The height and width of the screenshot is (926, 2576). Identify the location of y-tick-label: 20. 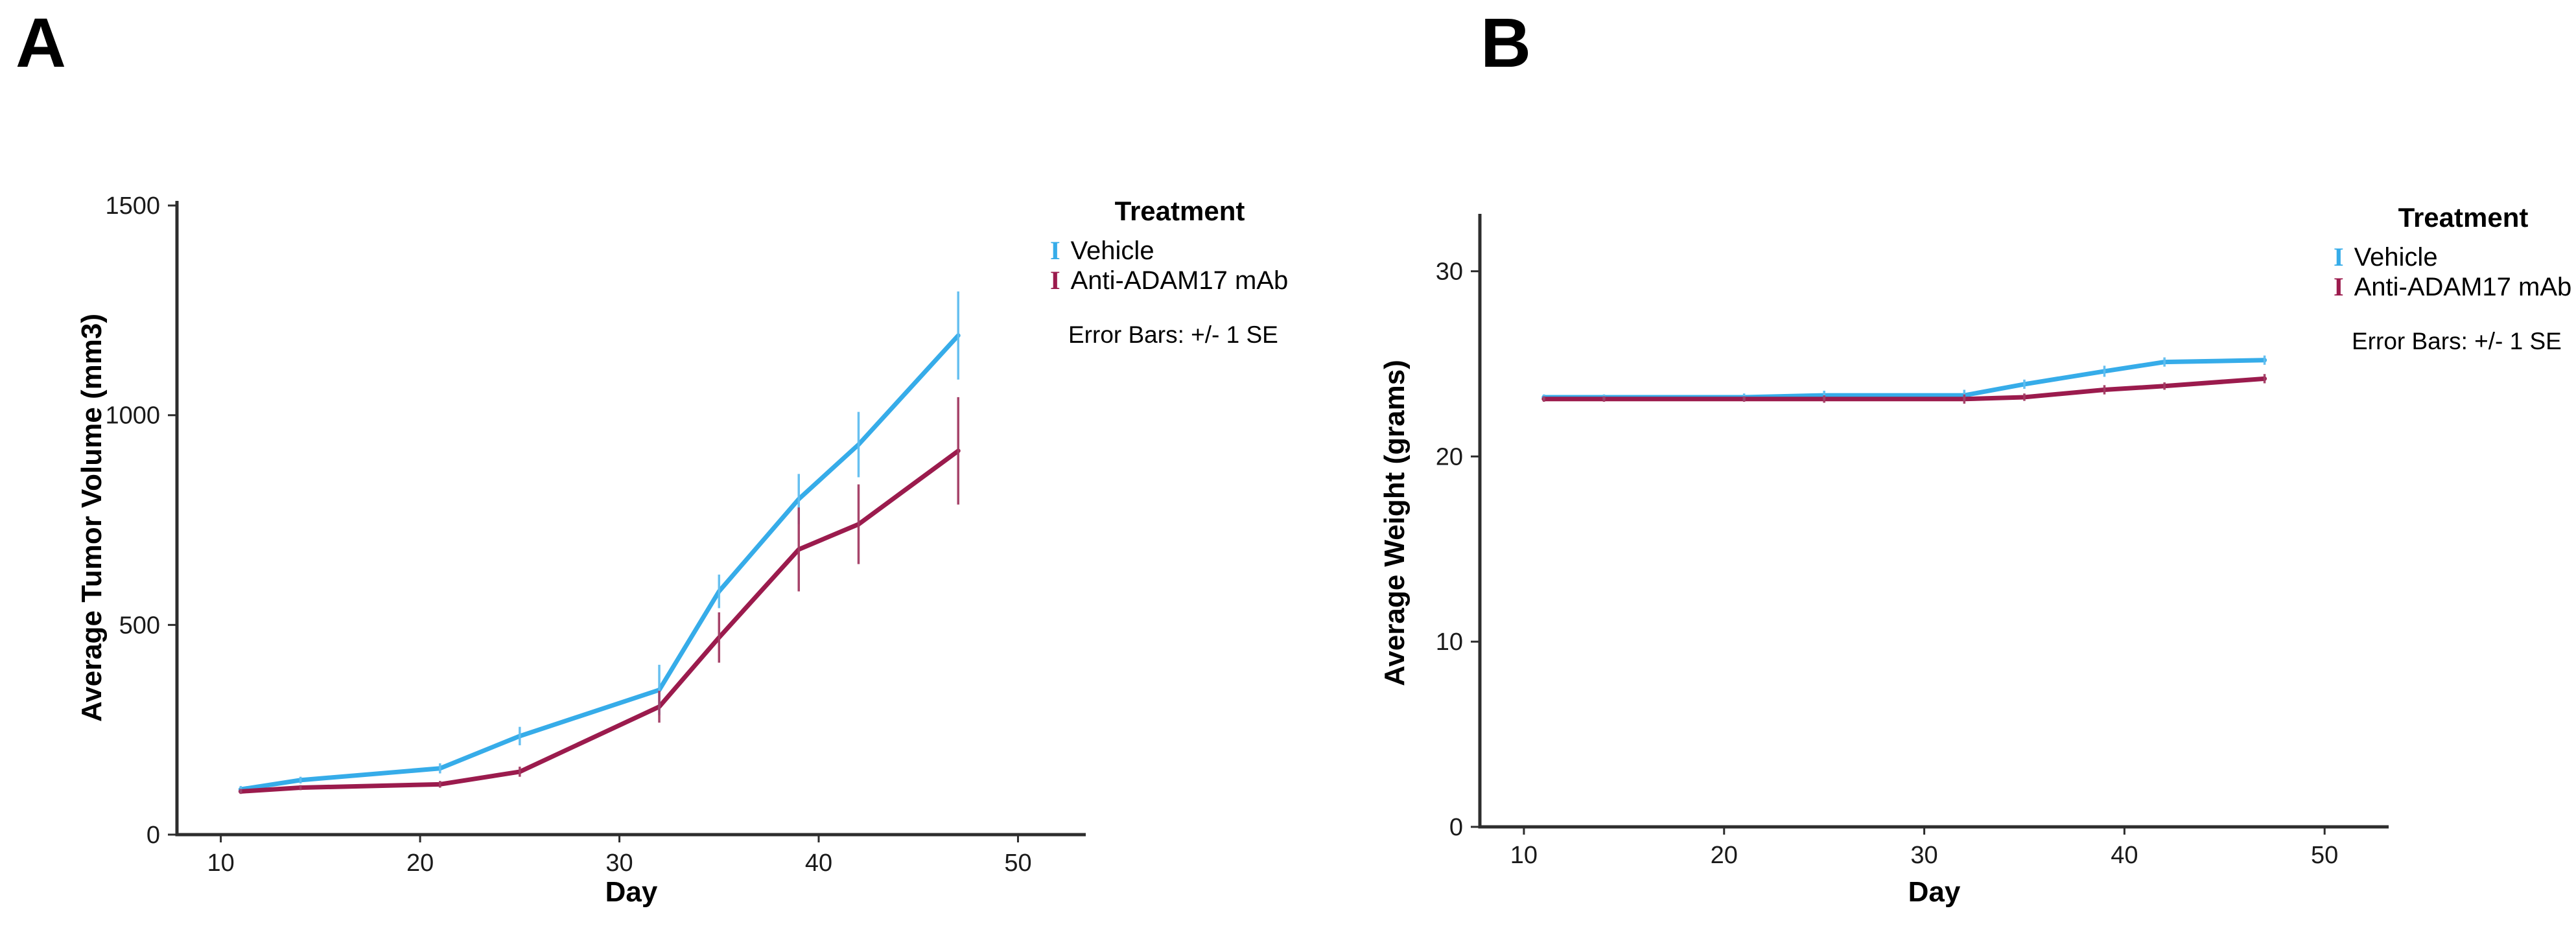
(1449, 456).